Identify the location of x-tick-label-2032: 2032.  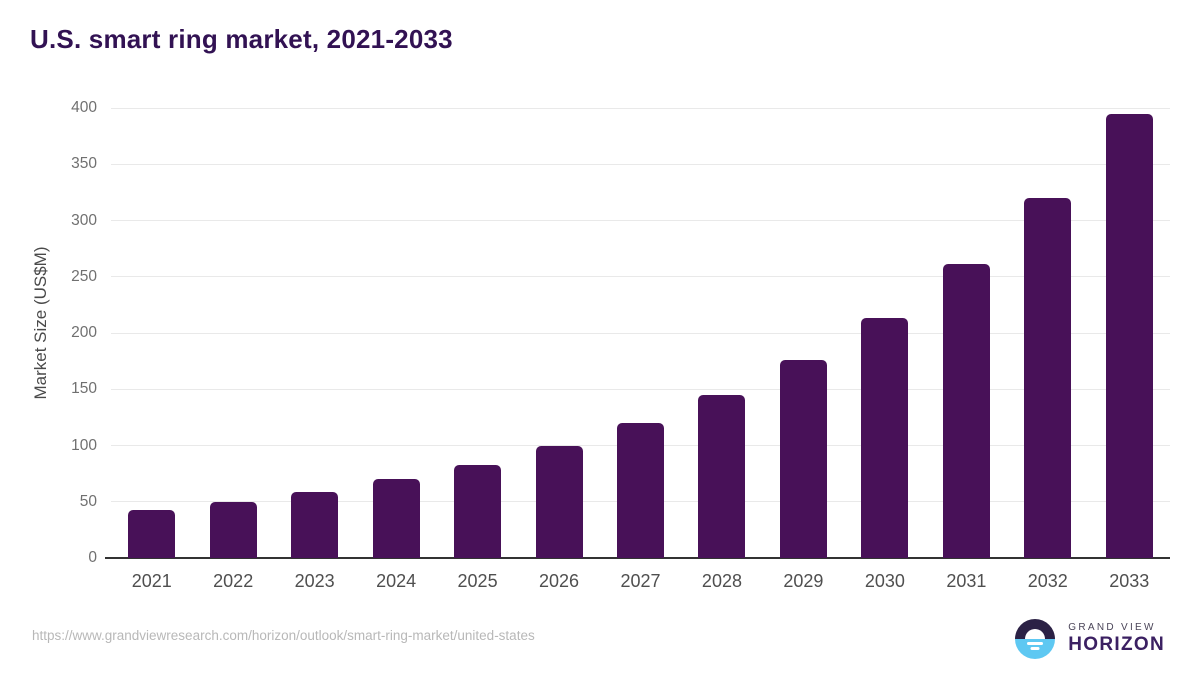
(1047, 581).